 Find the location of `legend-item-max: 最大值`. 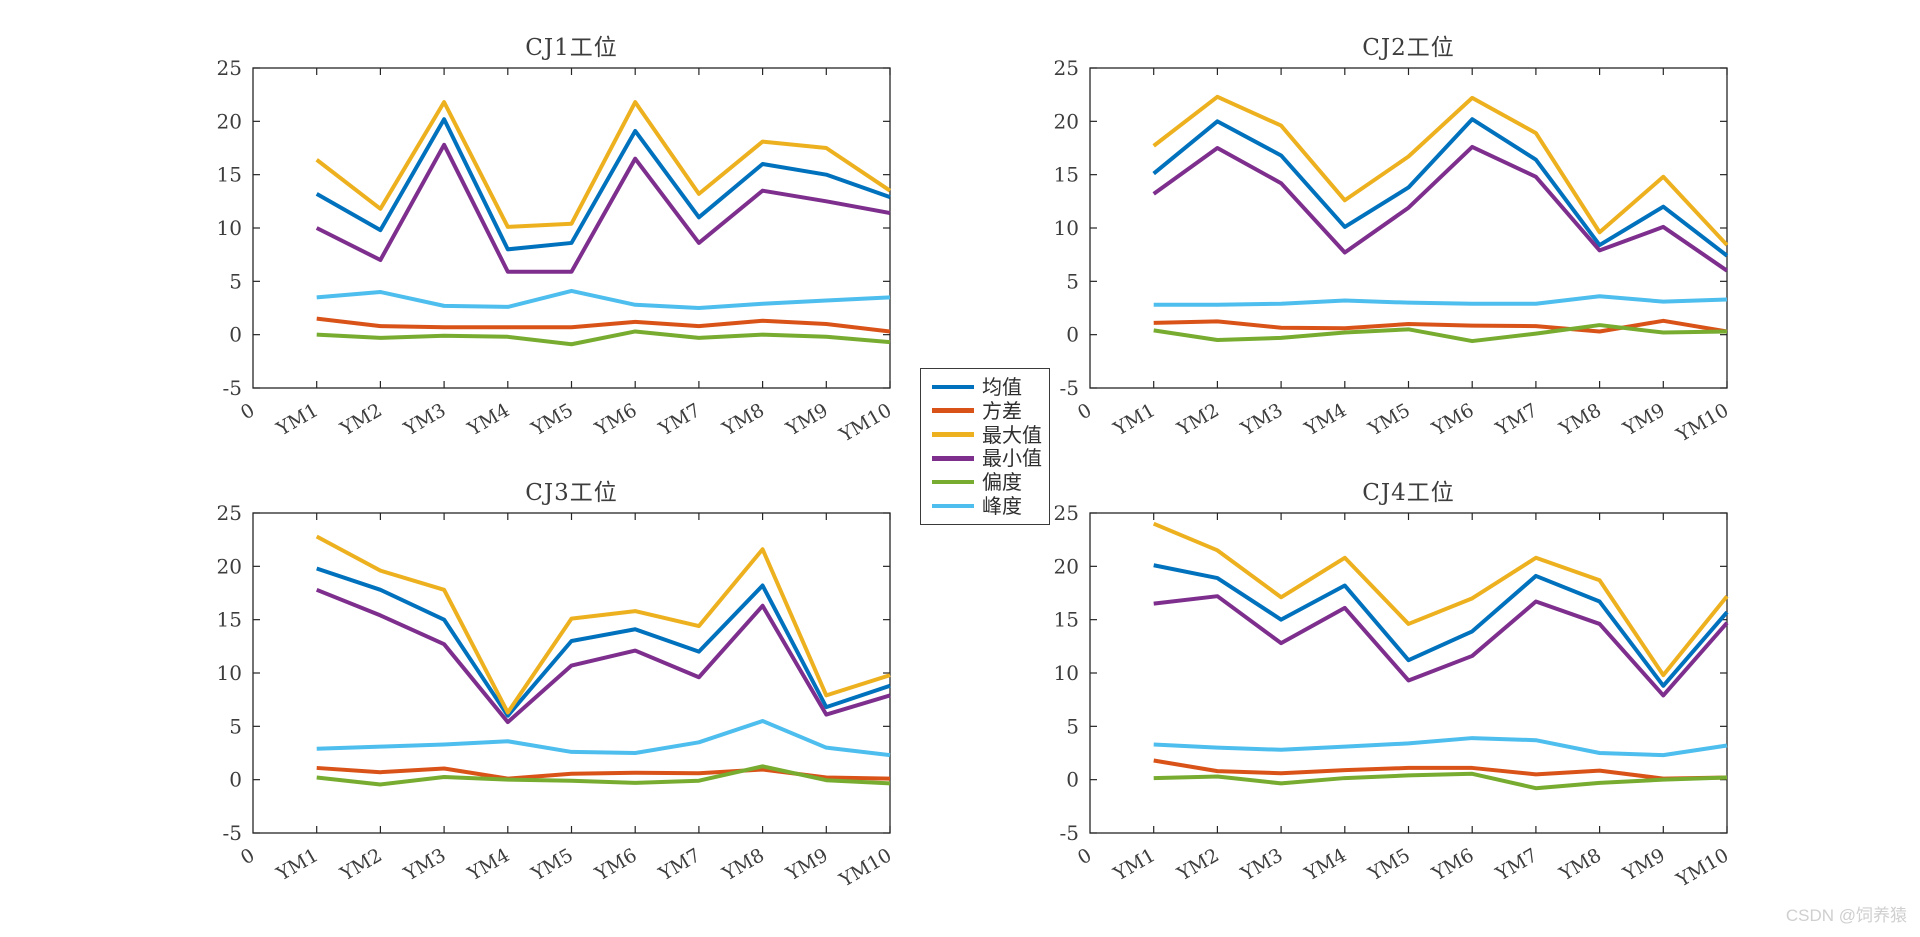

legend-item-max: 最大值 is located at coordinates (987, 434).